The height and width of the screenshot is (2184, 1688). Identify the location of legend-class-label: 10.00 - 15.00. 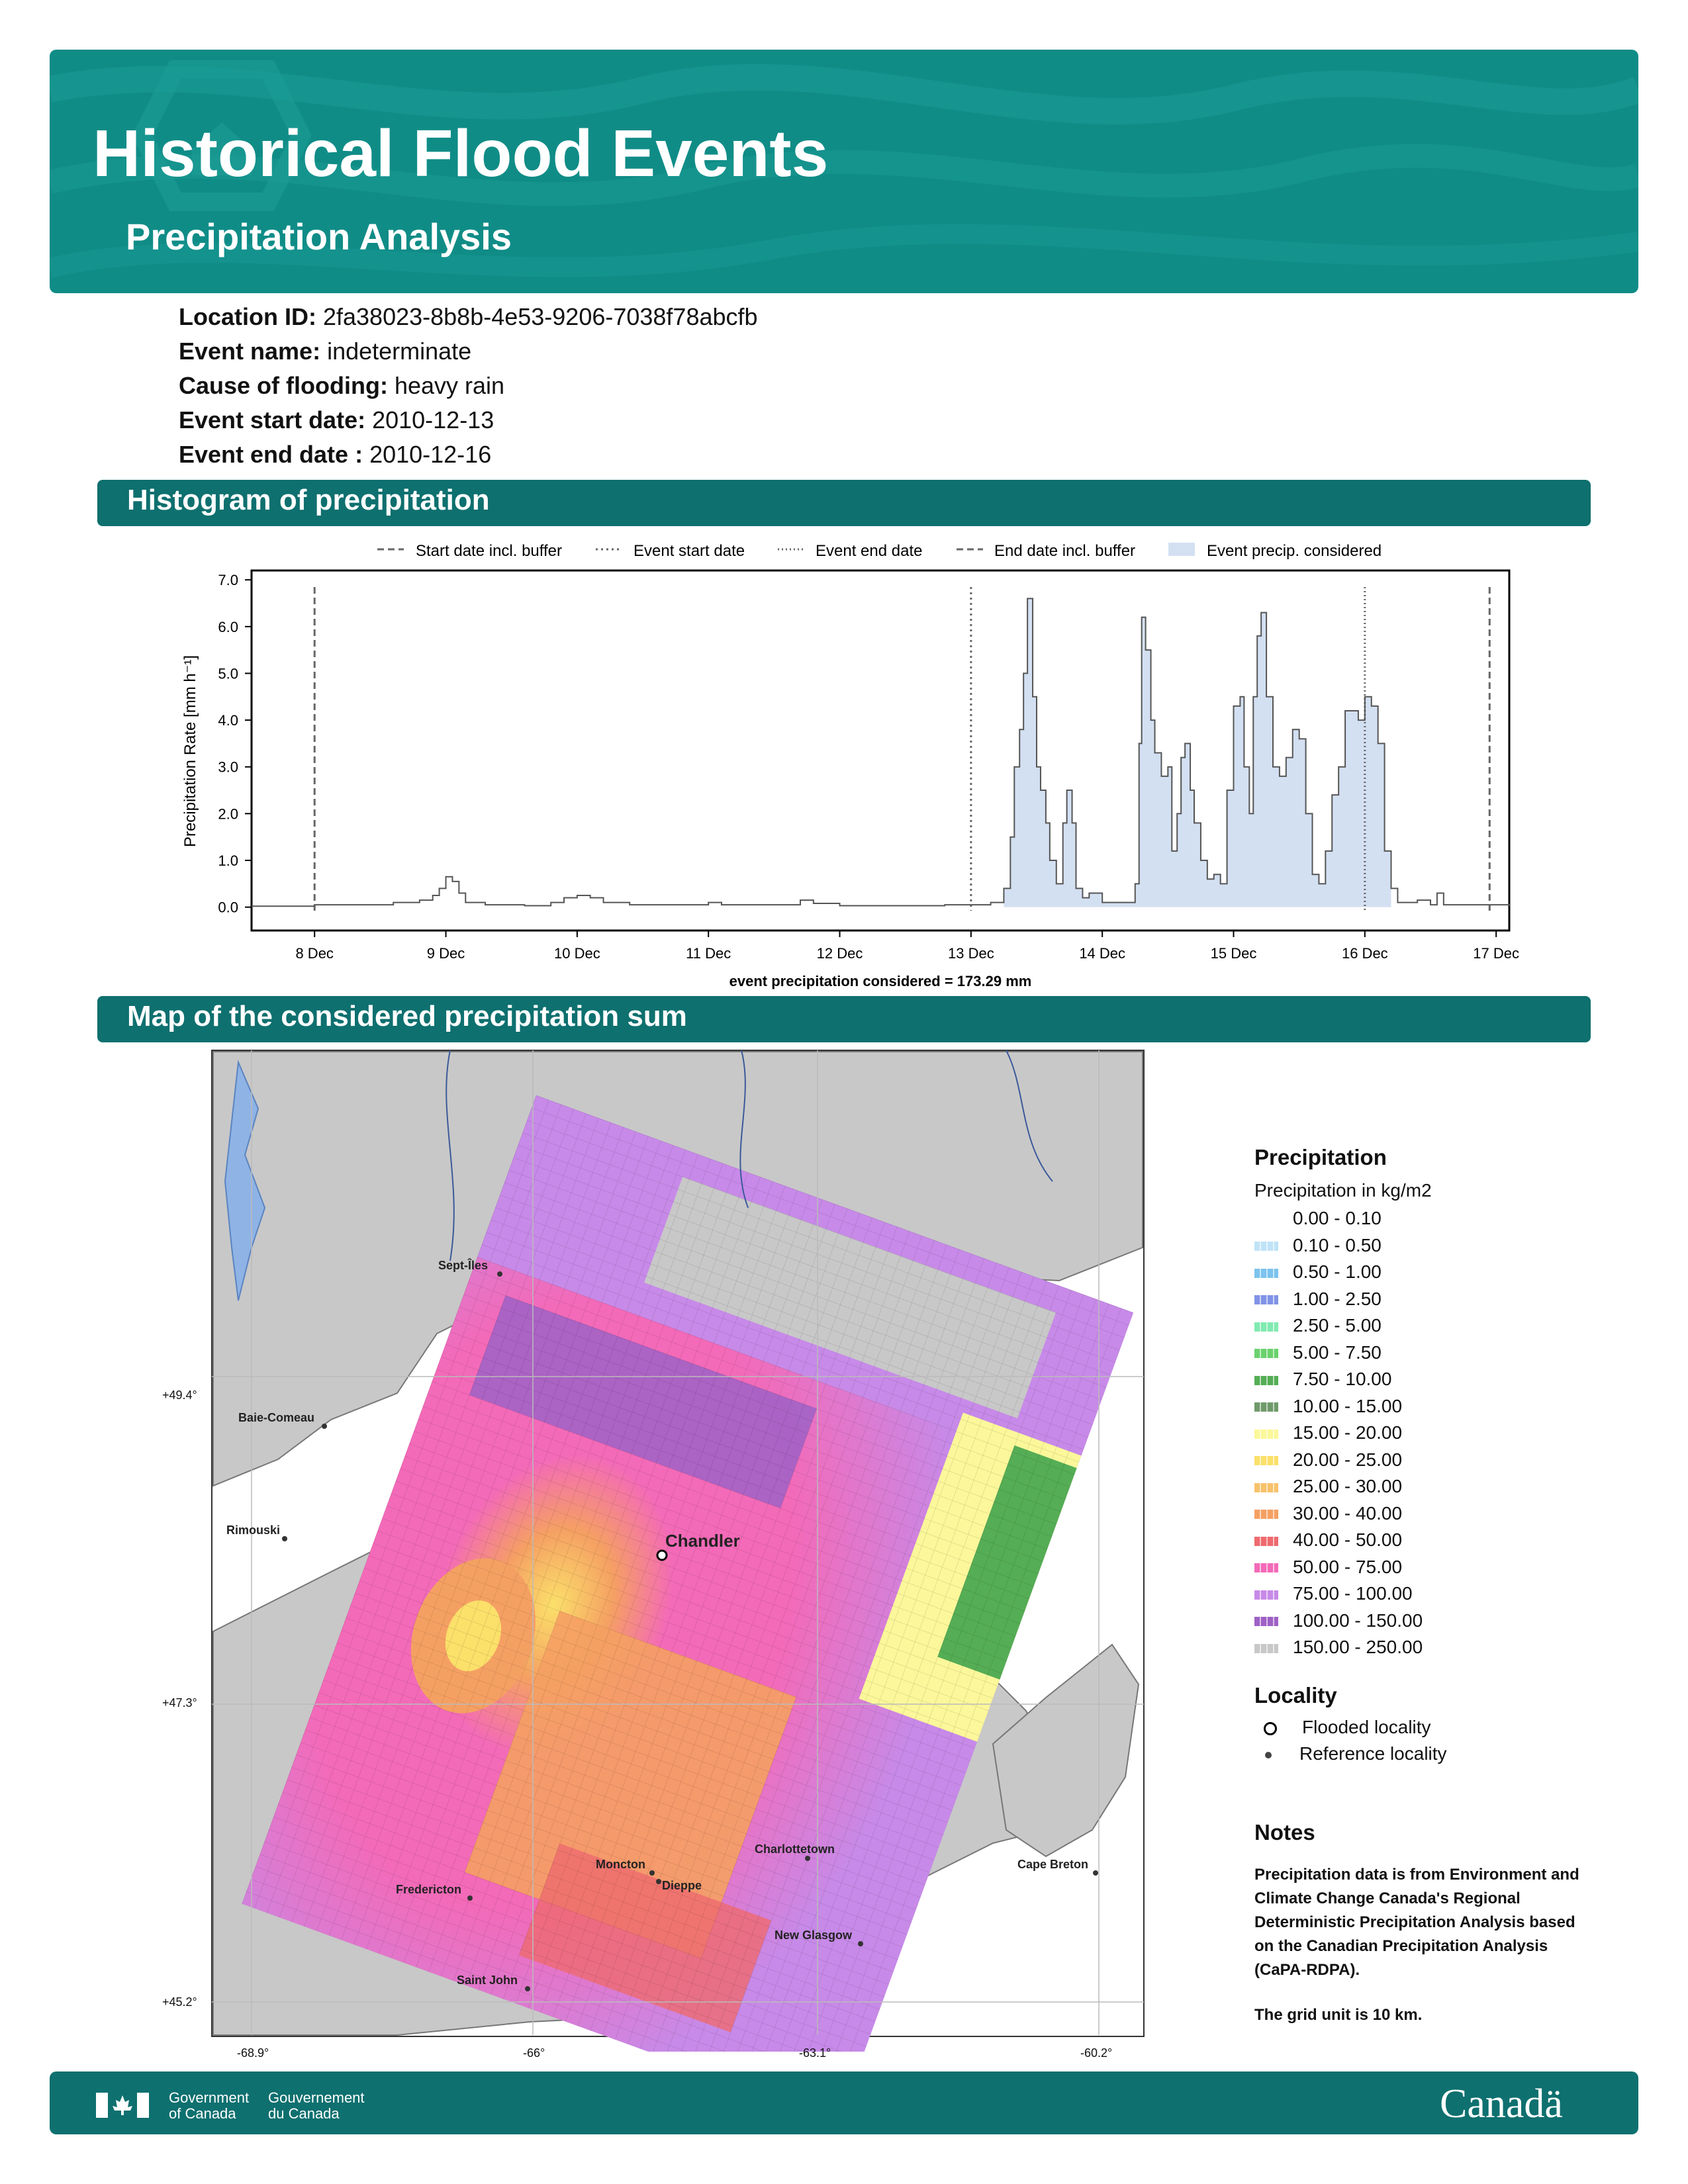
(1347, 1406).